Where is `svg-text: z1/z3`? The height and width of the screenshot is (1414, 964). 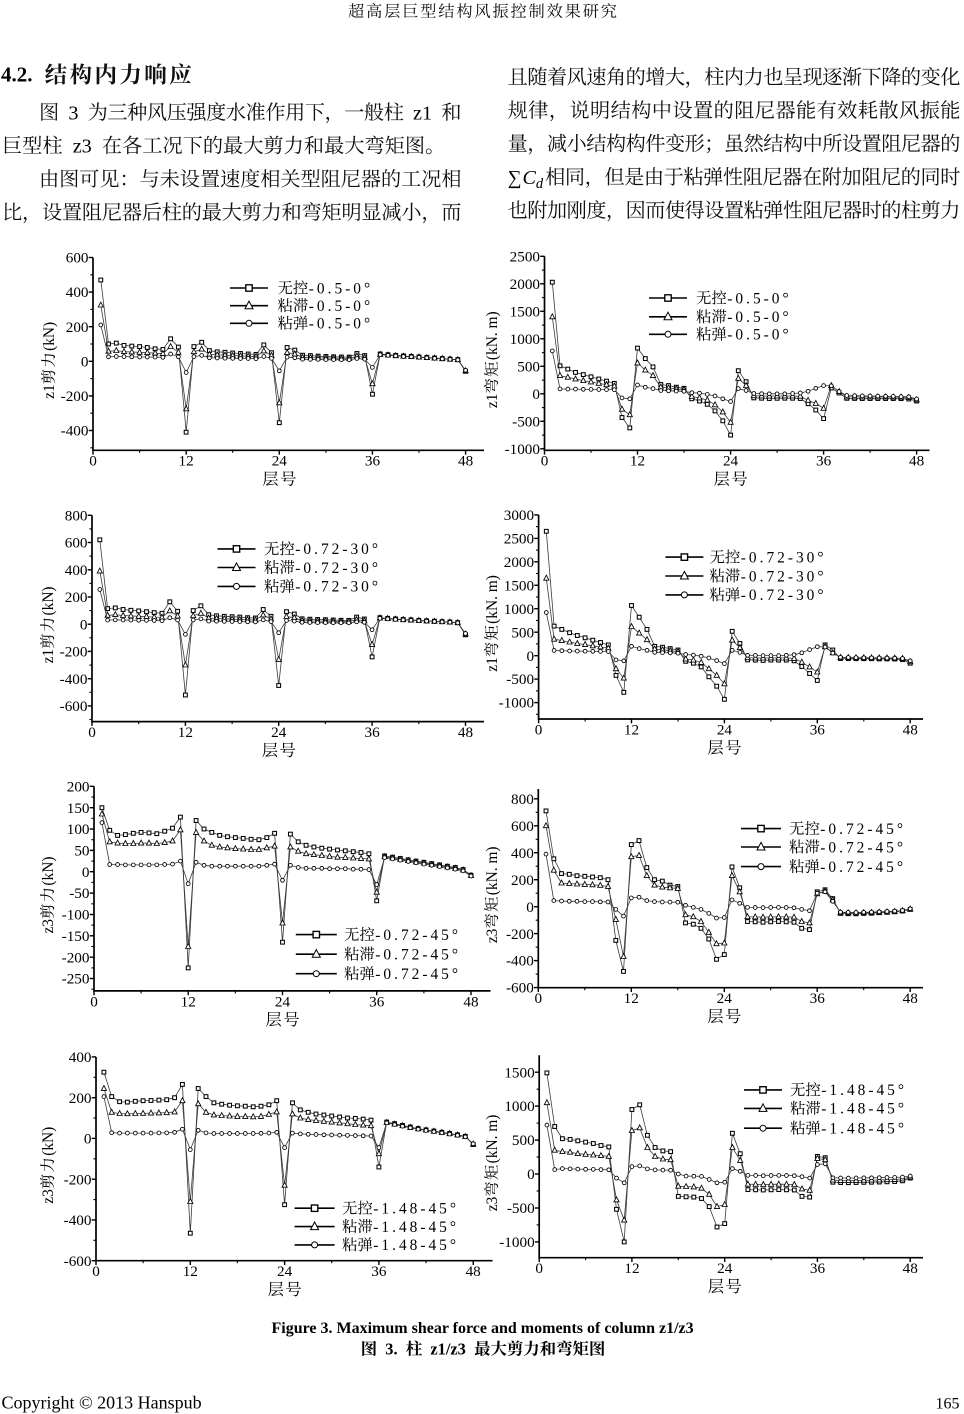 svg-text: z1/z3 is located at coordinates (448, 1349).